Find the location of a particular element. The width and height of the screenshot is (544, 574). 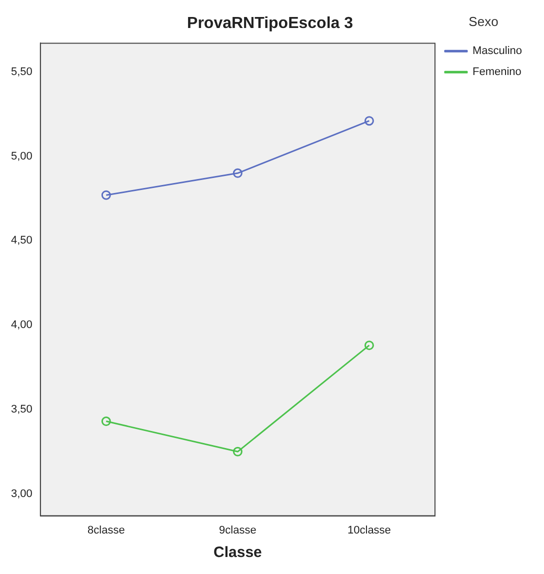

legend-label: Masculino is located at coordinates (497, 51).